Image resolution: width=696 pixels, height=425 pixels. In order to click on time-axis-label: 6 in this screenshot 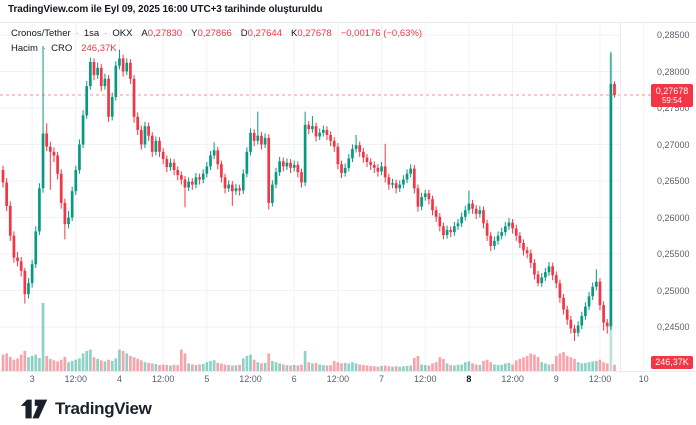, I will do `click(294, 379)`.